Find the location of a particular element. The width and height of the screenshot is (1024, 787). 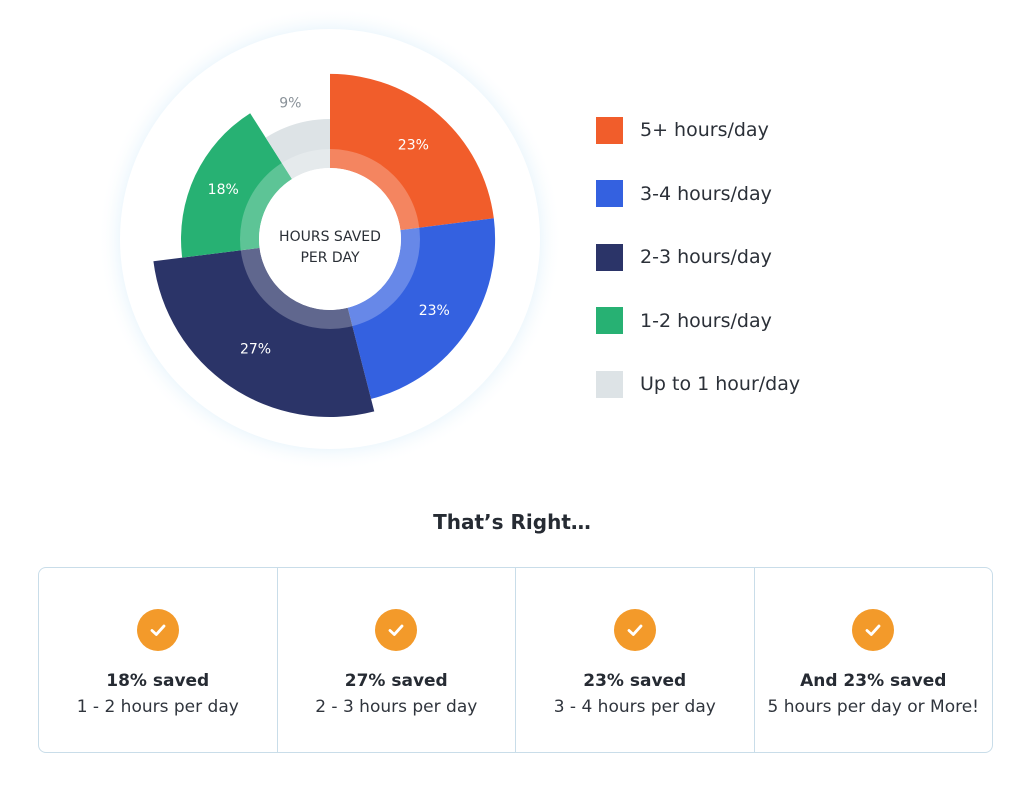

summary-card: And 23% saved 5 hours per day or More! is located at coordinates (874, 660).